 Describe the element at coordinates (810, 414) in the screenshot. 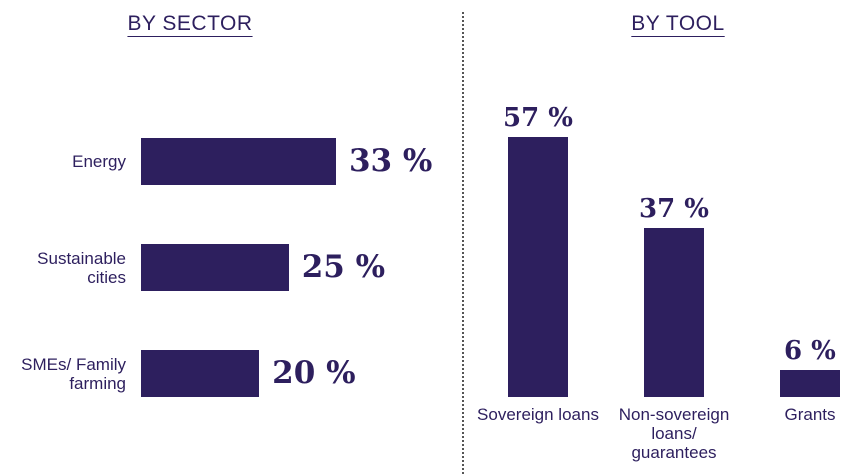

I see `category-label: Grants` at that location.